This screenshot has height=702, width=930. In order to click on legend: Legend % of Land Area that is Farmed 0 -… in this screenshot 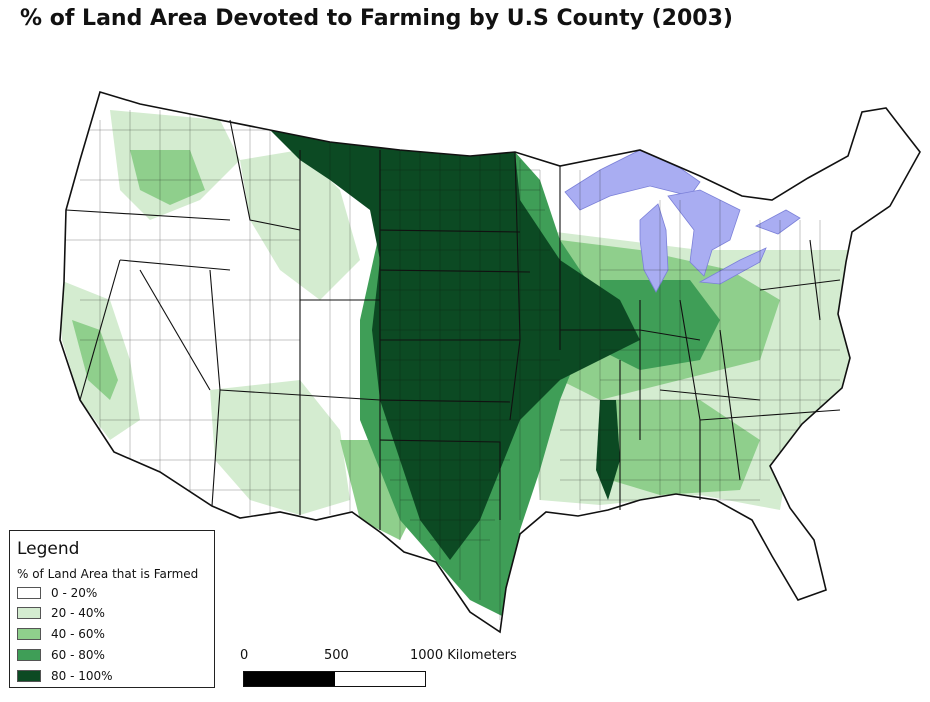, I will do `click(112, 609)`.